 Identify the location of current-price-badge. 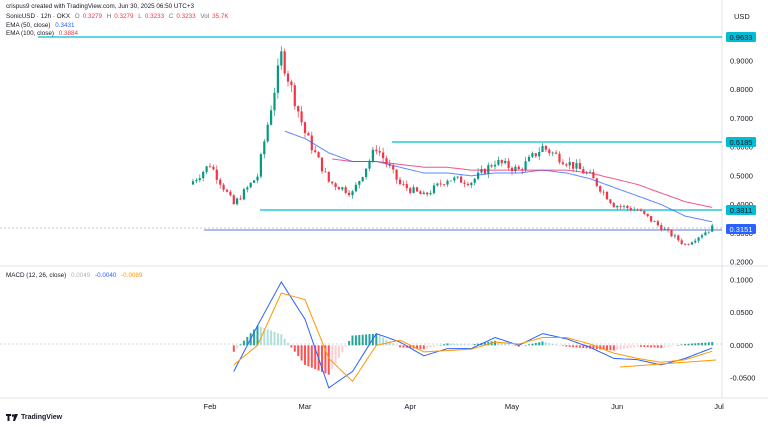
(741, 229).